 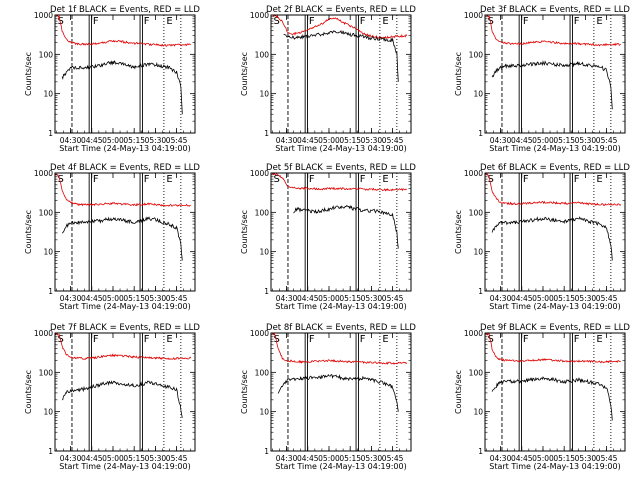 What do you see at coordinates (125, 168) in the screenshot?
I see `panel-title: Det 4f BLACK = Events, RED = LLD` at bounding box center [125, 168].